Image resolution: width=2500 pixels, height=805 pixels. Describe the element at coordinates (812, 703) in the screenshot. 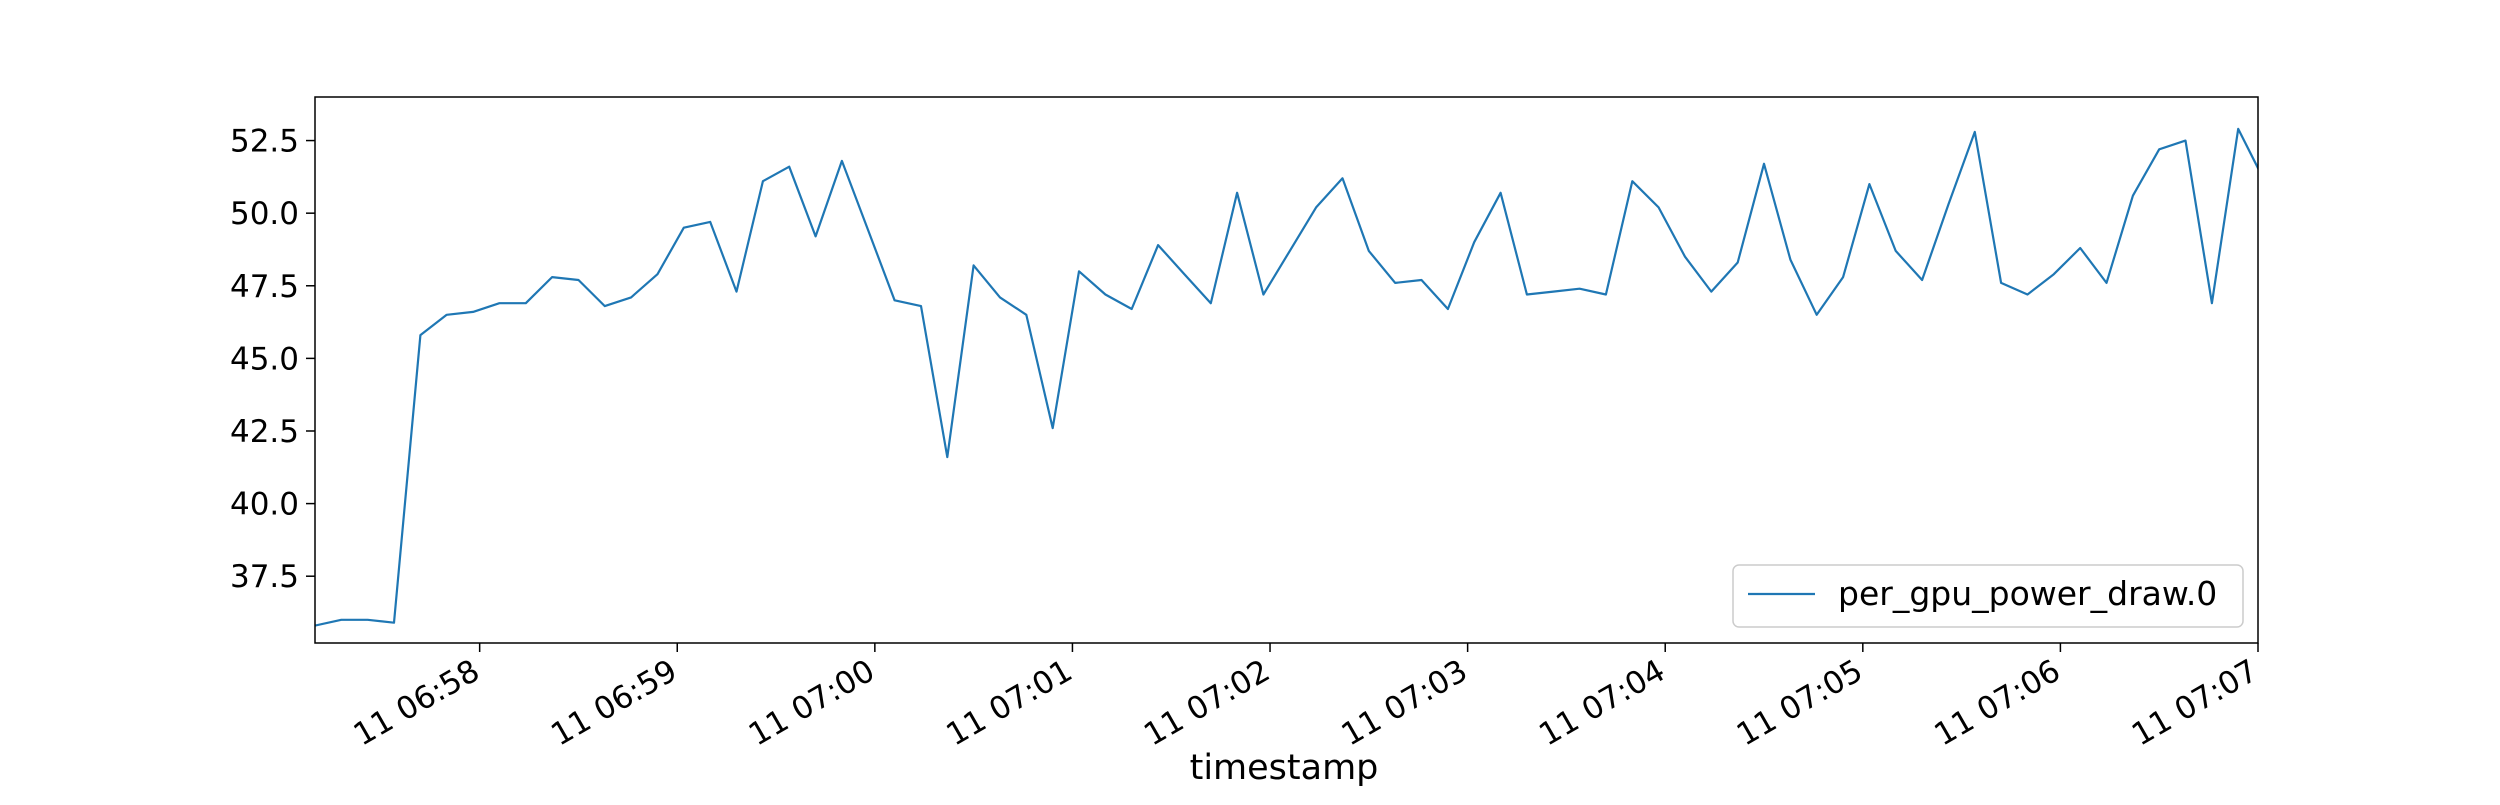

I see `x-tick-label: 11 07:00` at that location.